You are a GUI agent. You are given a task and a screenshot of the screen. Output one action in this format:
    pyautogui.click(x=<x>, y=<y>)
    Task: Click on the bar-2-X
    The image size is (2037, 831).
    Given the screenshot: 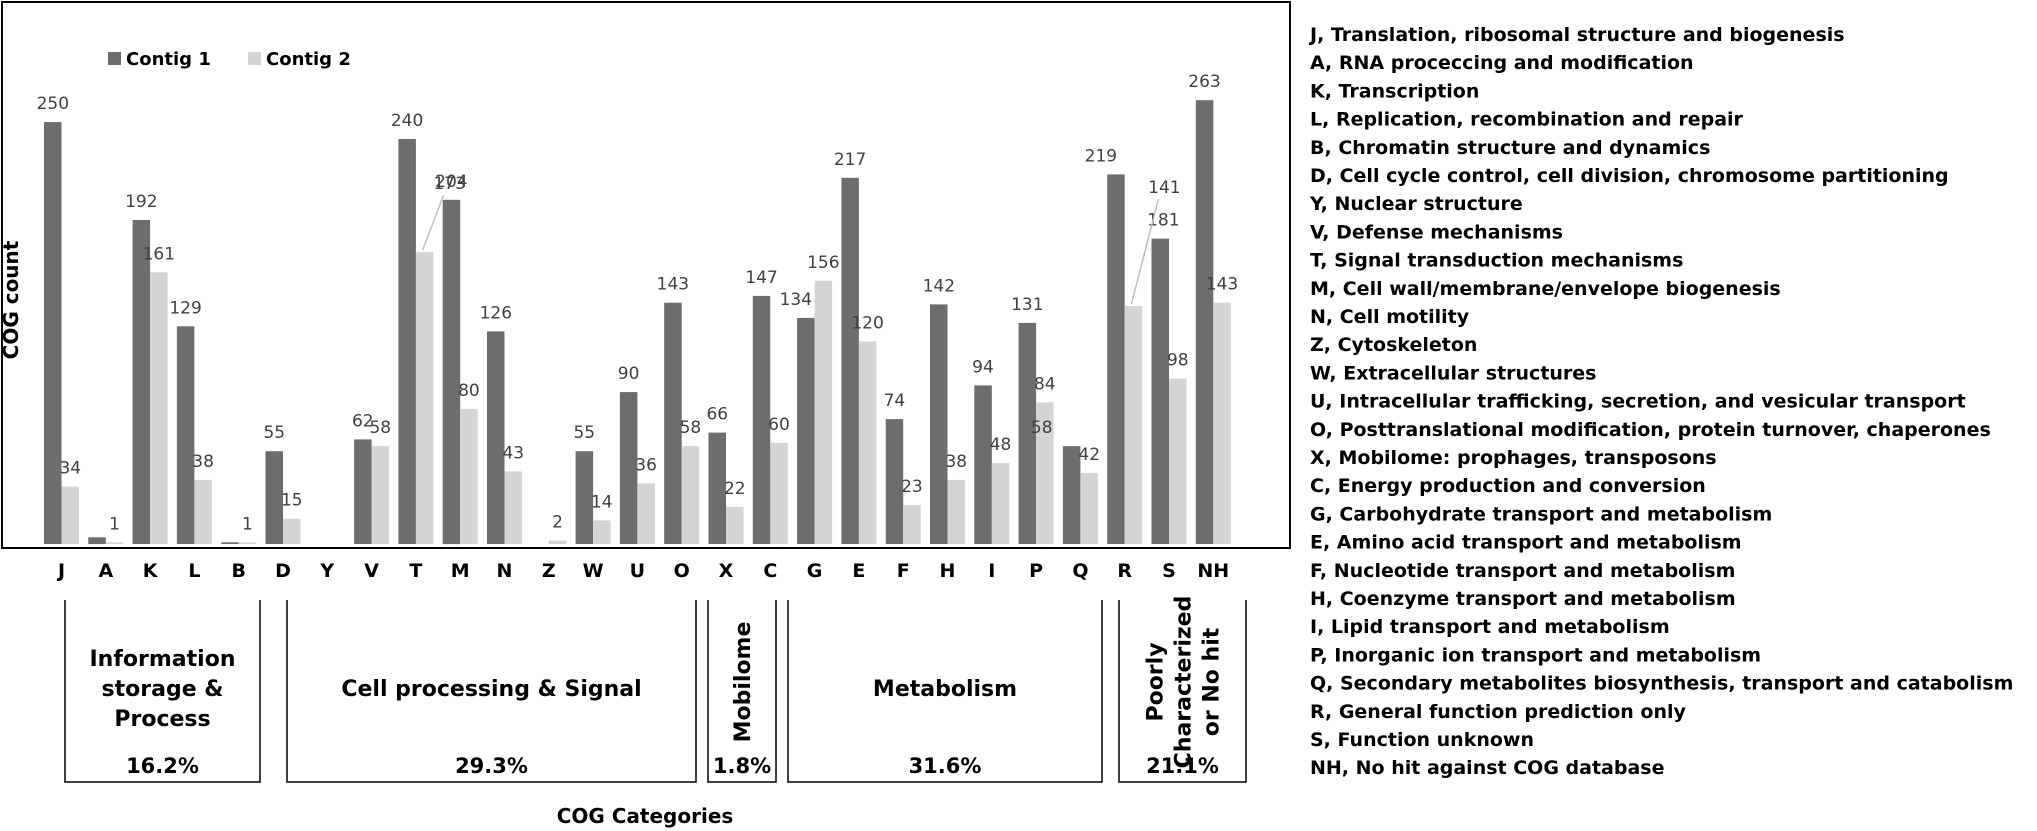 What is the action you would take?
    pyautogui.click(x=735, y=525)
    